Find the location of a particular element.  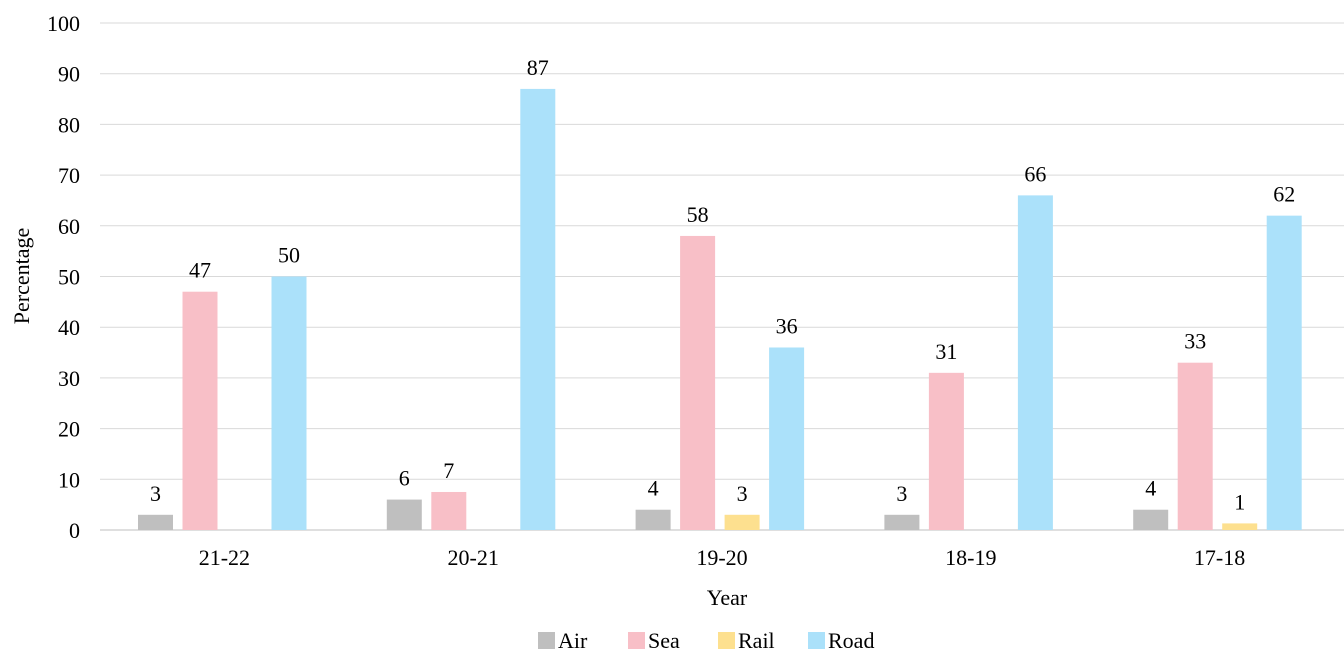

legend-label: Road is located at coordinates (851, 640).